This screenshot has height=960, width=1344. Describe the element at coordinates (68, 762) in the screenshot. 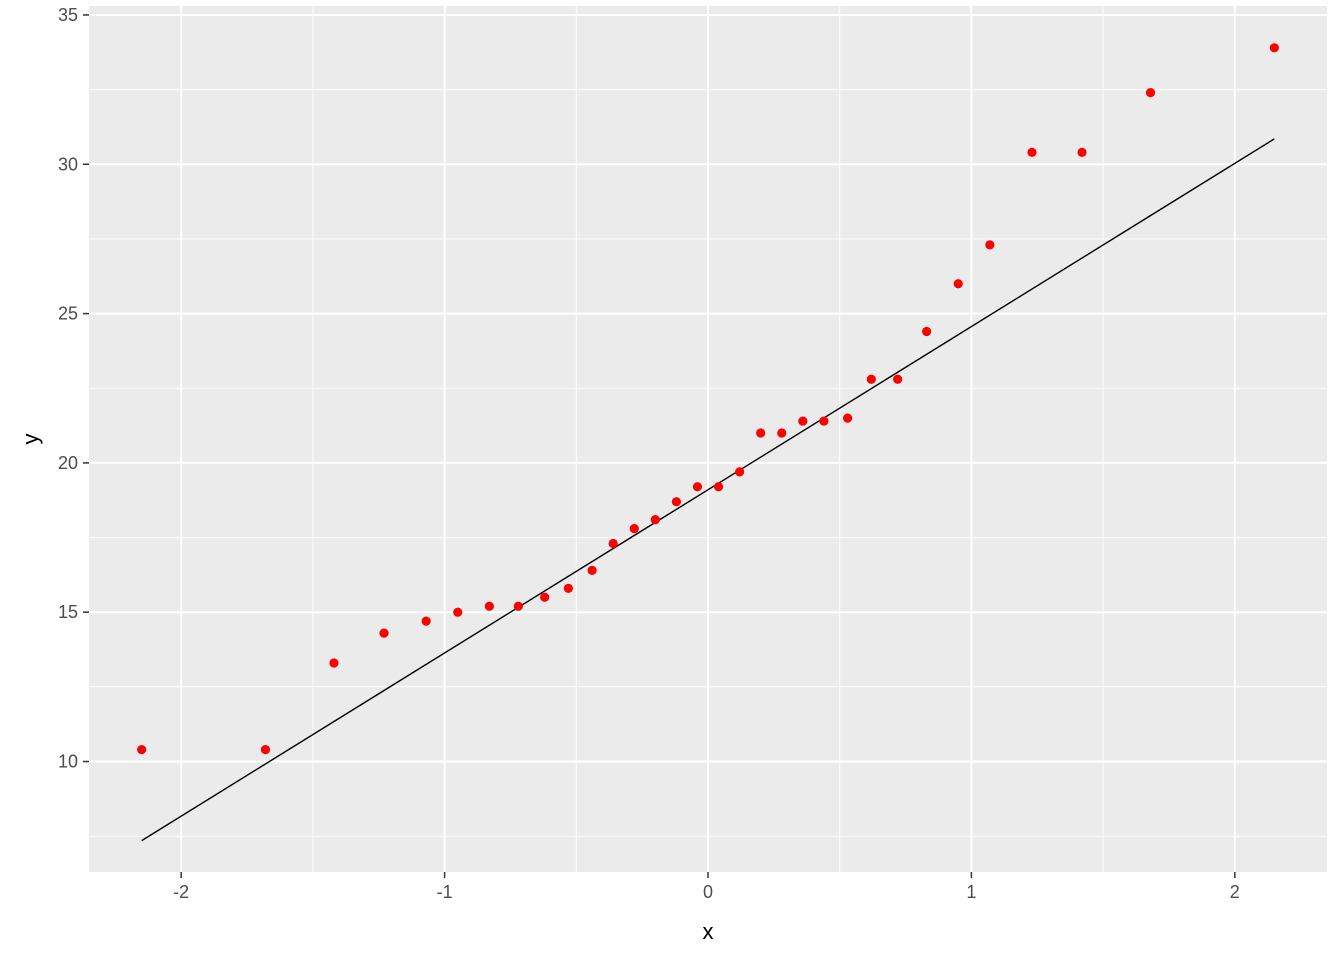

I see `y-tick-label: 10` at that location.